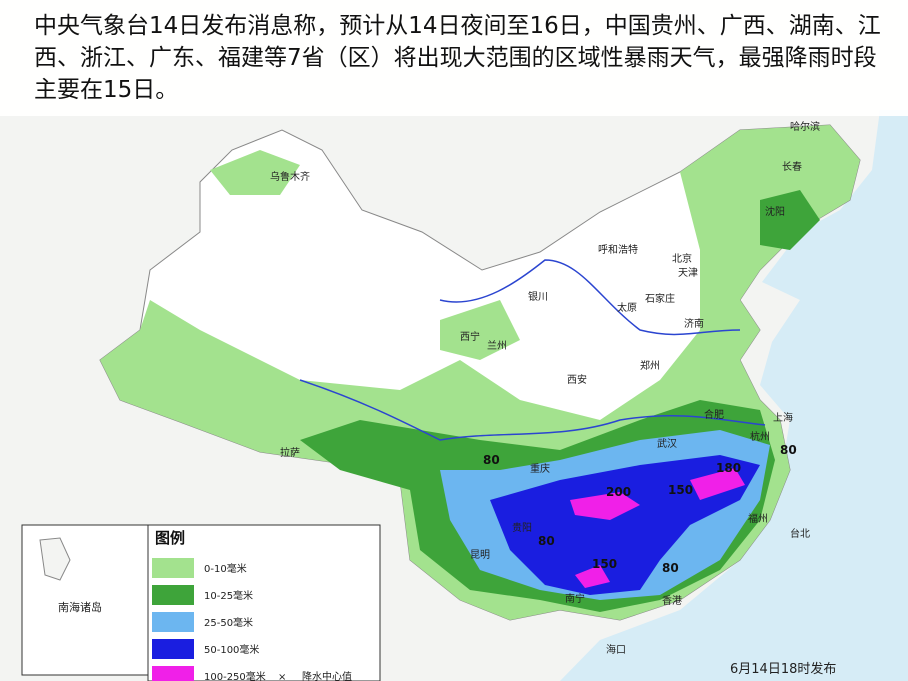 Image resolution: width=908 pixels, height=681 pixels. Describe the element at coordinates (290, 452) in the screenshot. I see `city-label: 拉萨` at that location.